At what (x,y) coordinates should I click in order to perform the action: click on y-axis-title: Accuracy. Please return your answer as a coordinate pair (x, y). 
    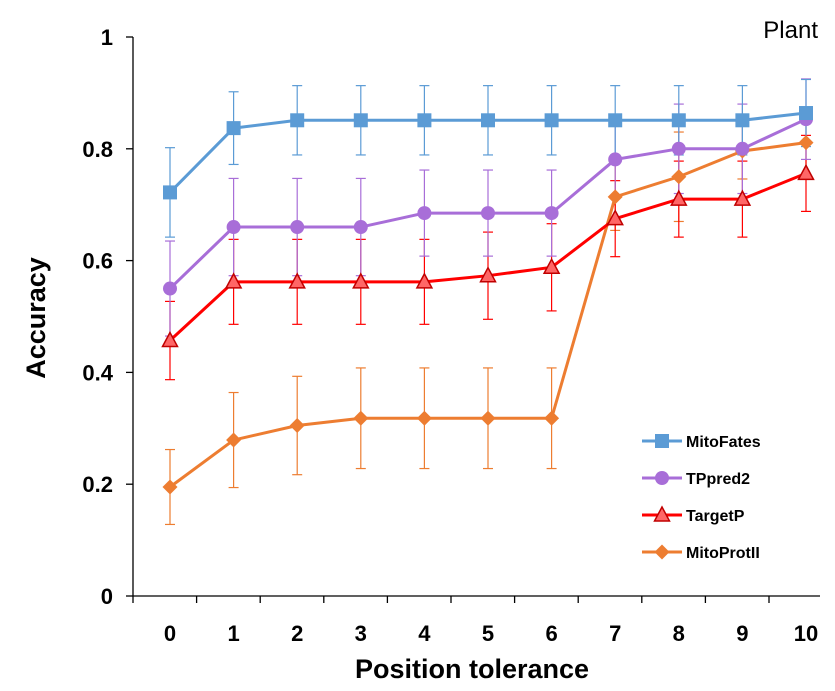
    Looking at the image, I should click on (36, 318).